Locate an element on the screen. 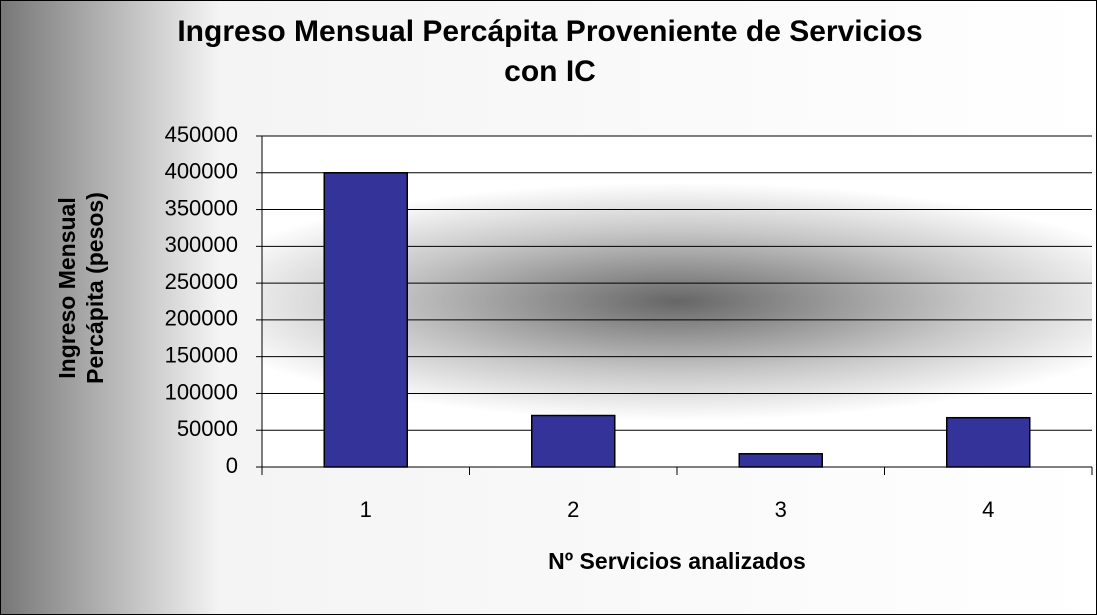 The image size is (1097, 615). y-tick-label: 50000 is located at coordinates (207, 428).